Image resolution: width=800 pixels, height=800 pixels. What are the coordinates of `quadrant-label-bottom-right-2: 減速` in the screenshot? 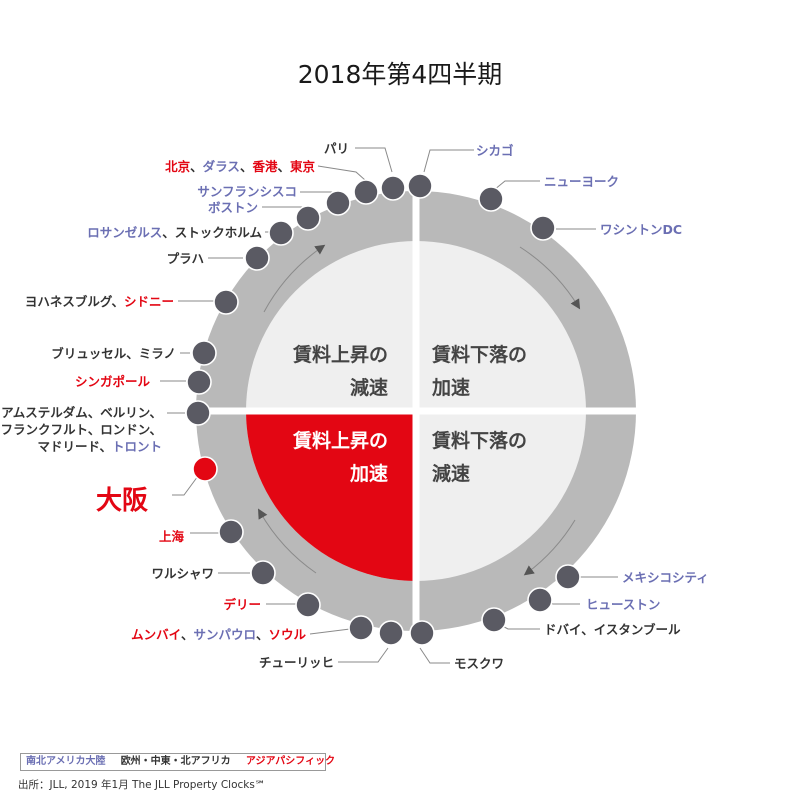 It's located at (451, 473).